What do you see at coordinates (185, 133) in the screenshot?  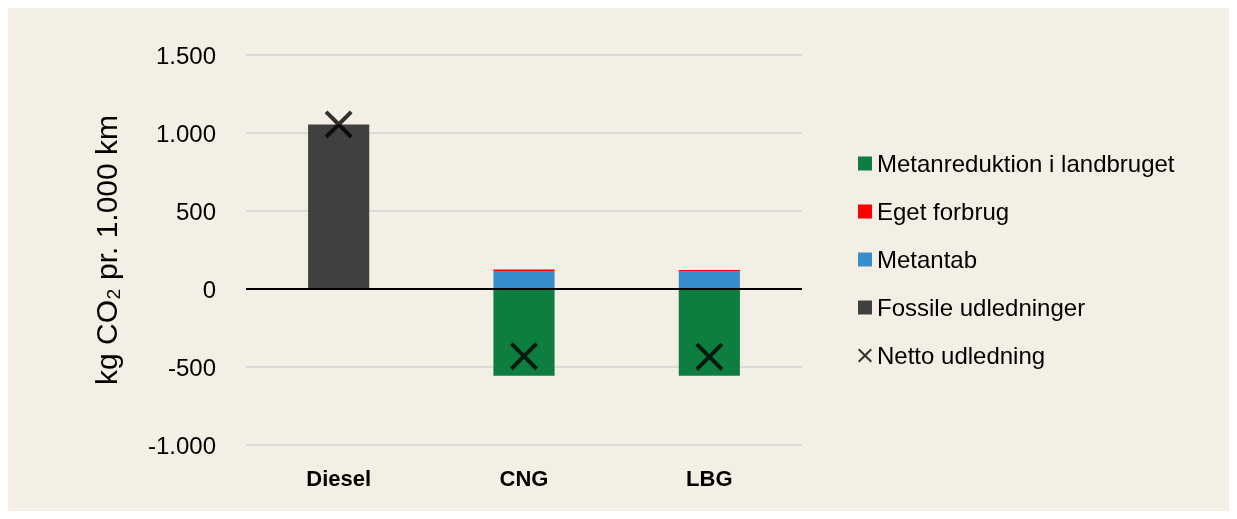 I see `y-tick-label: 1.000` at bounding box center [185, 133].